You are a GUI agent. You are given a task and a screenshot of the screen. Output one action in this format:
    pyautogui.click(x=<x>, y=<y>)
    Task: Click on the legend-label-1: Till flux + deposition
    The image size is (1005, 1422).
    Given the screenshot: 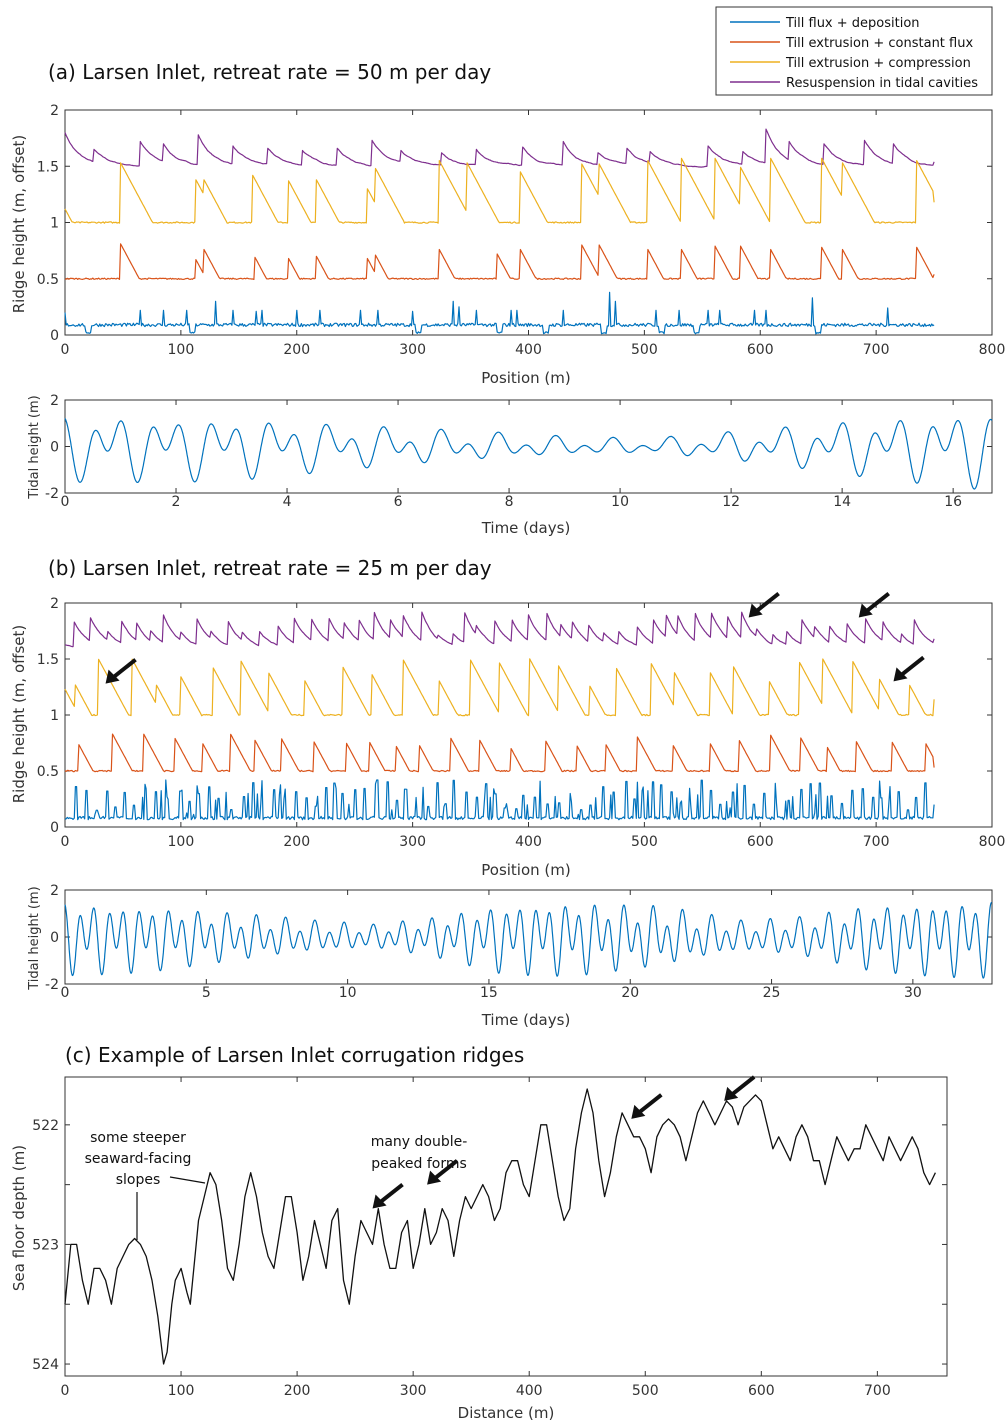 What is the action you would take?
    pyautogui.click(x=852, y=23)
    